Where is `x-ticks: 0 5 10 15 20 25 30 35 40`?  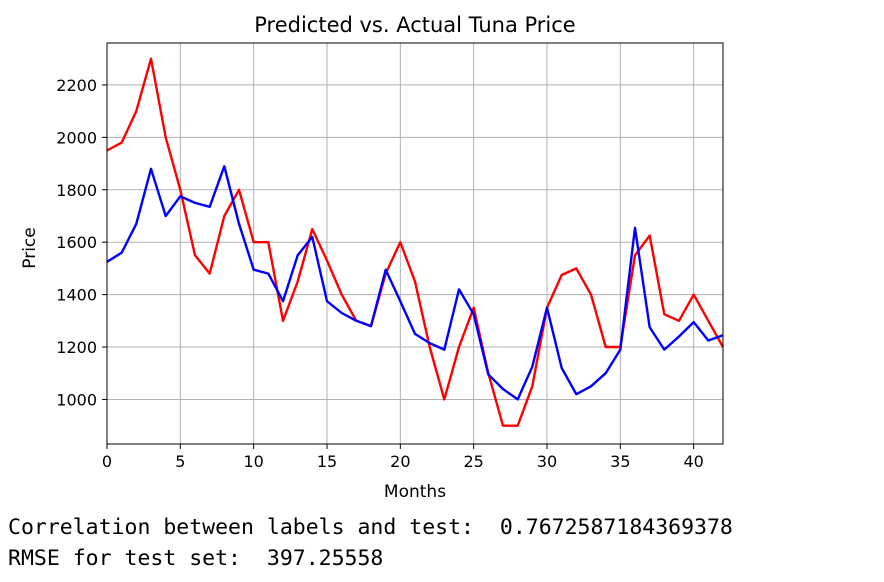
x-ticks: 0 5 10 15 20 25 30 35 40 is located at coordinates (403, 457).